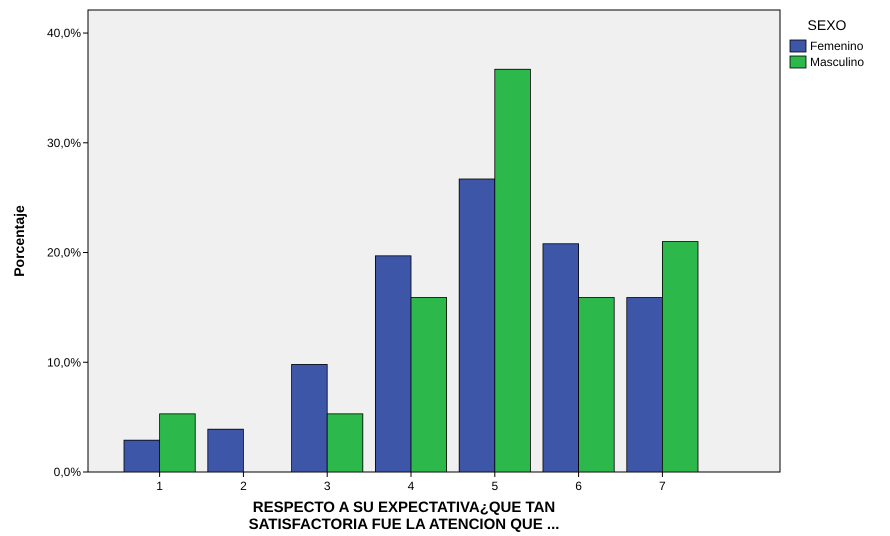 The image size is (890, 536). What do you see at coordinates (68, 472) in the screenshot?
I see `y-tick-label: 0,0%` at bounding box center [68, 472].